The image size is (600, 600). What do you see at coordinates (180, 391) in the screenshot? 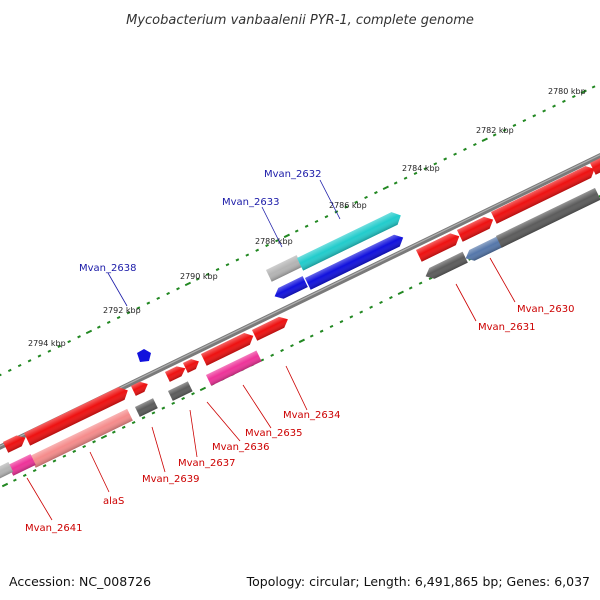
I see `feature-gray-c` at bounding box center [180, 391].